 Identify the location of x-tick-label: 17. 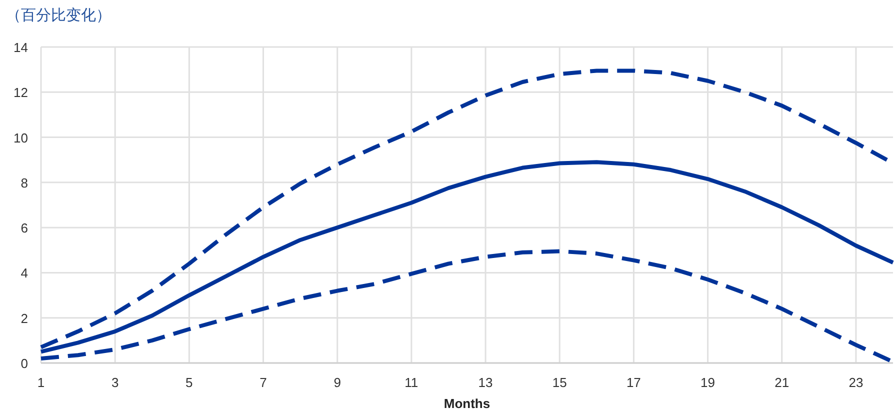
(633, 382).